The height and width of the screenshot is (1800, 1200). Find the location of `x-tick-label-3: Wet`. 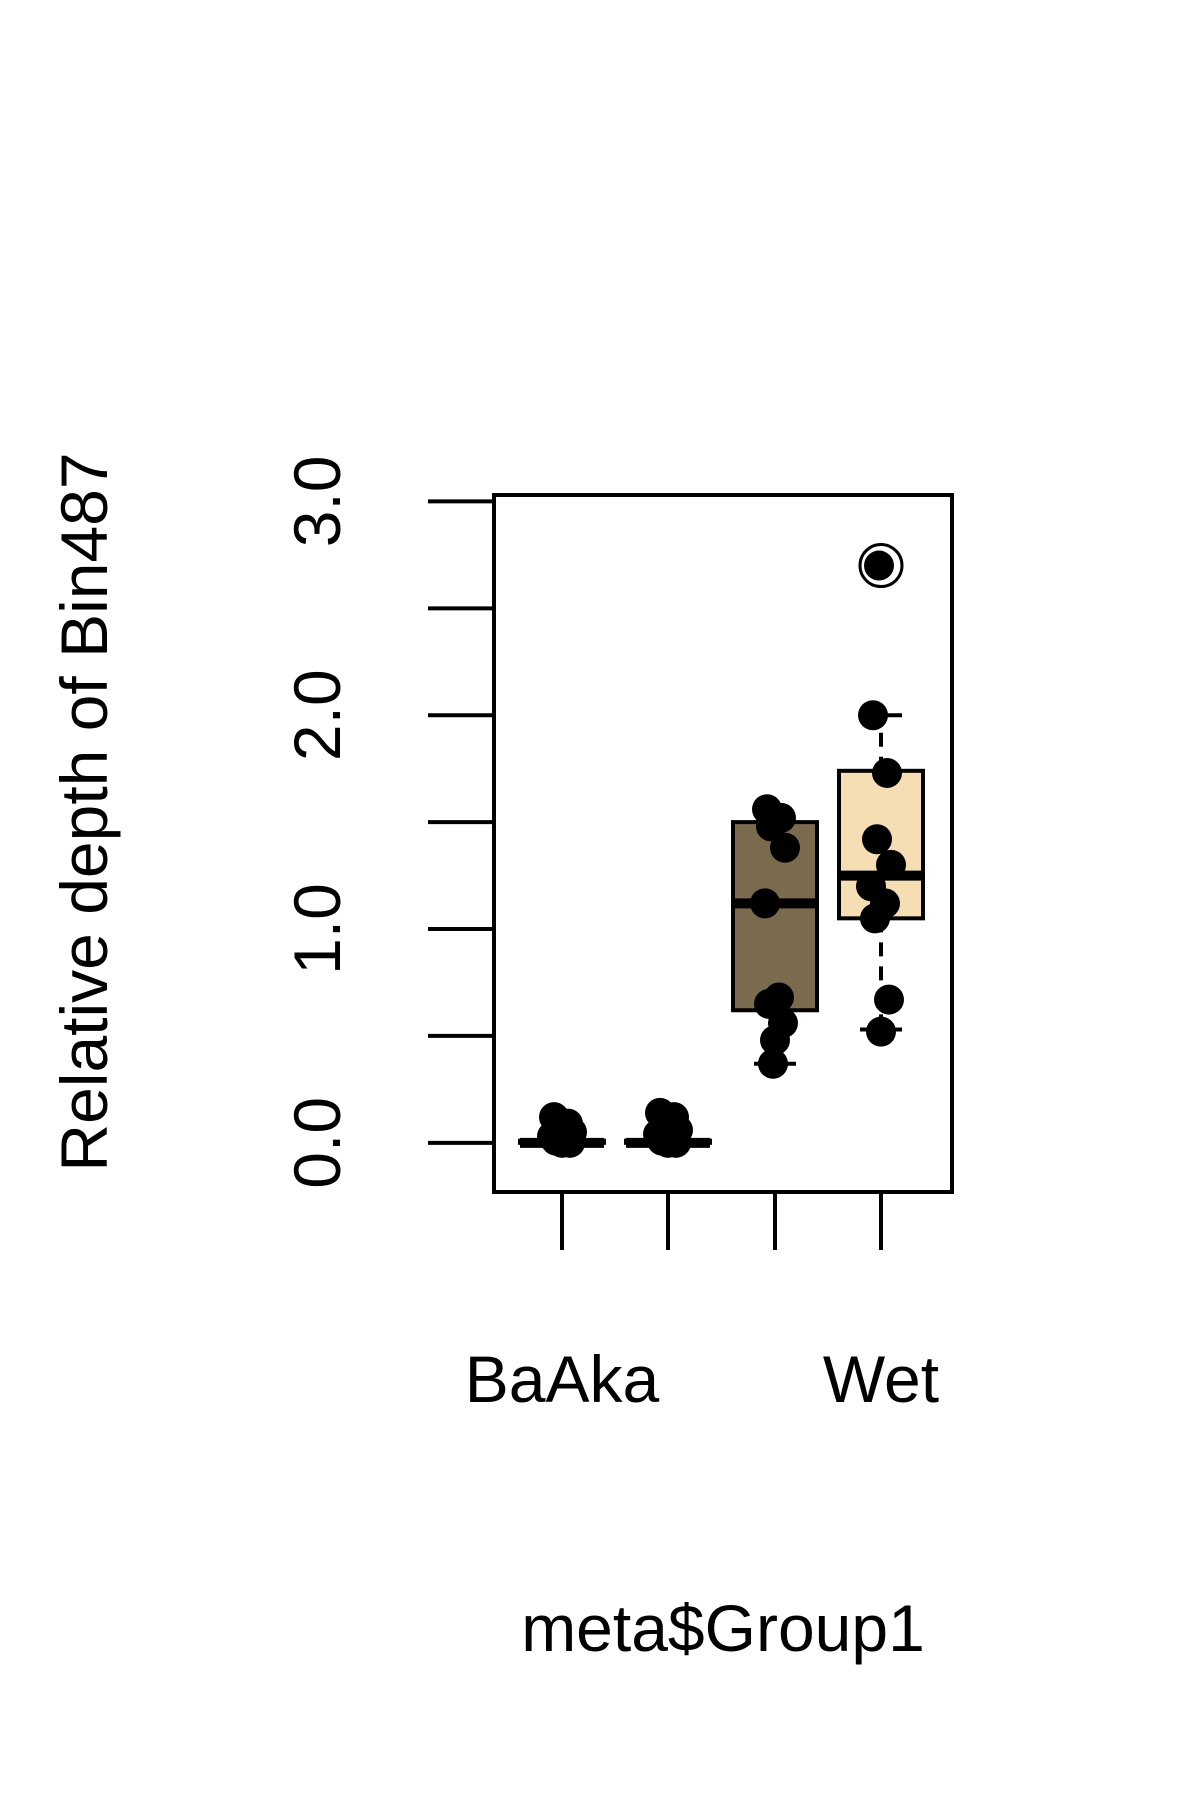

x-tick-label-3: Wet is located at coordinates (881, 1379).